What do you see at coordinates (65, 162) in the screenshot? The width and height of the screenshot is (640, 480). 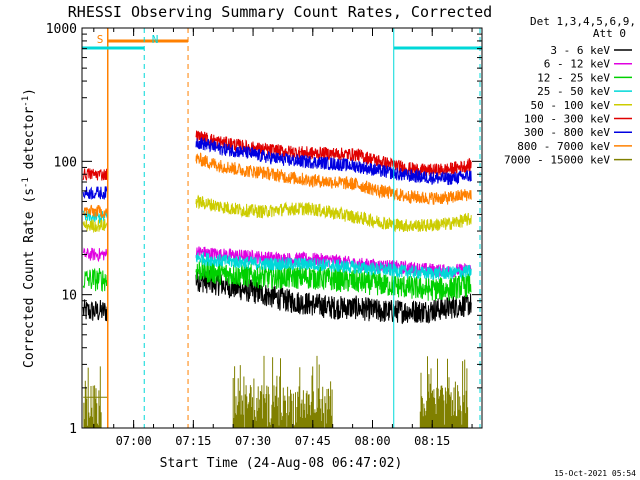 I see `y-tick-label: 100` at bounding box center [65, 162].